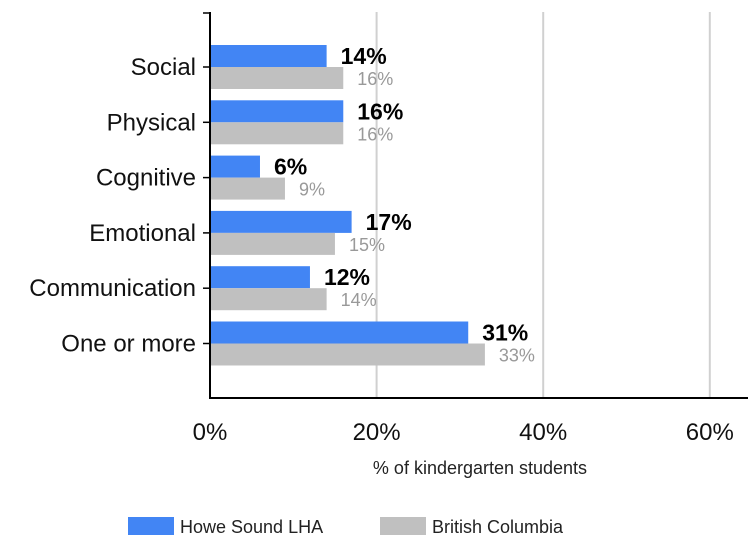 The width and height of the screenshot is (748, 538). I want to click on value-label-howe-sound: 14%, so click(364, 56).